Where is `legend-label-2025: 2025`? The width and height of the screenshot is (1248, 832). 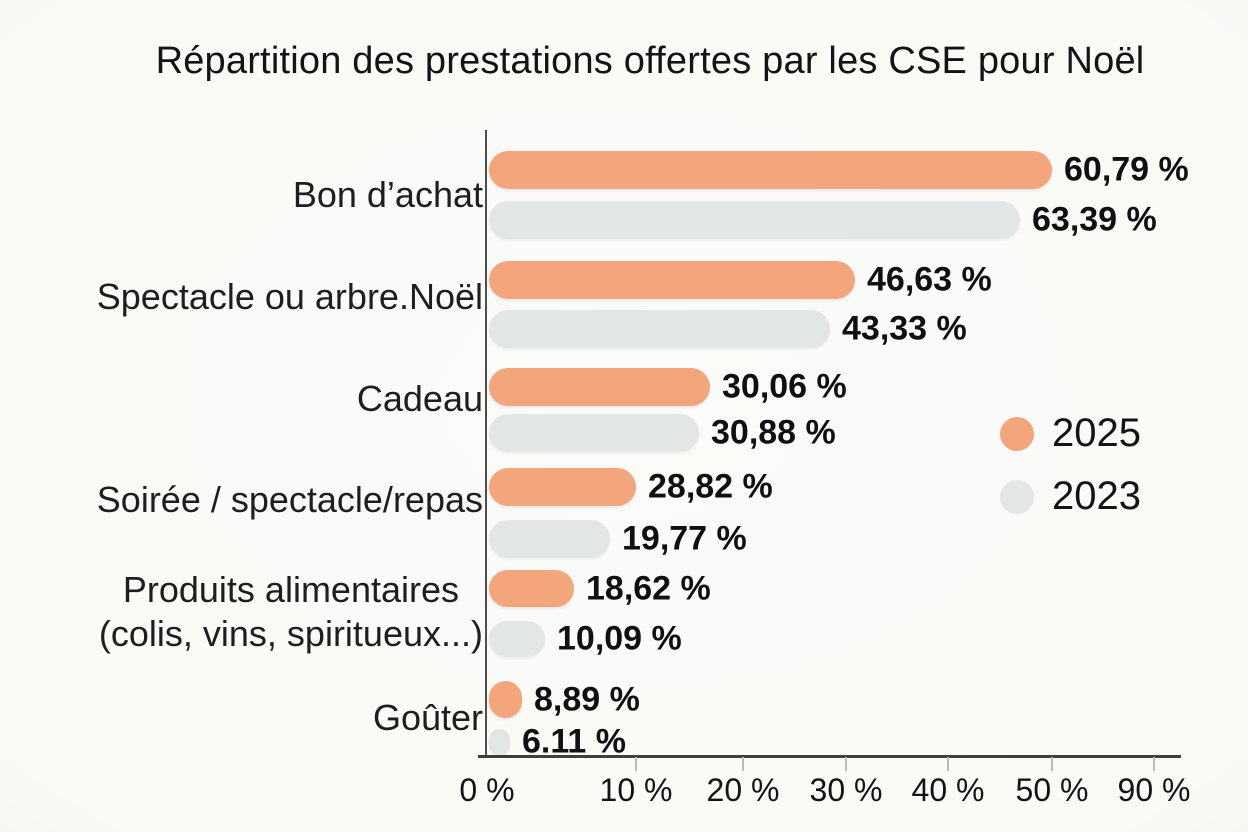 legend-label-2025: 2025 is located at coordinates (1096, 433).